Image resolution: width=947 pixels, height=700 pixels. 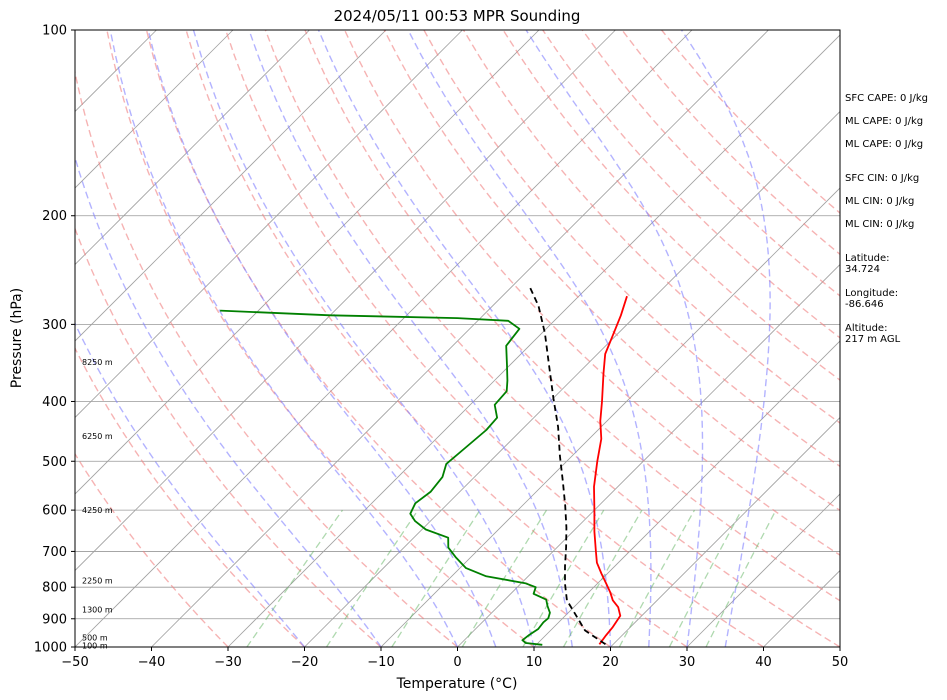 I want to click on ml-cape-text-2: ML CAPE: 0 J/kg, so click(x=884, y=144).